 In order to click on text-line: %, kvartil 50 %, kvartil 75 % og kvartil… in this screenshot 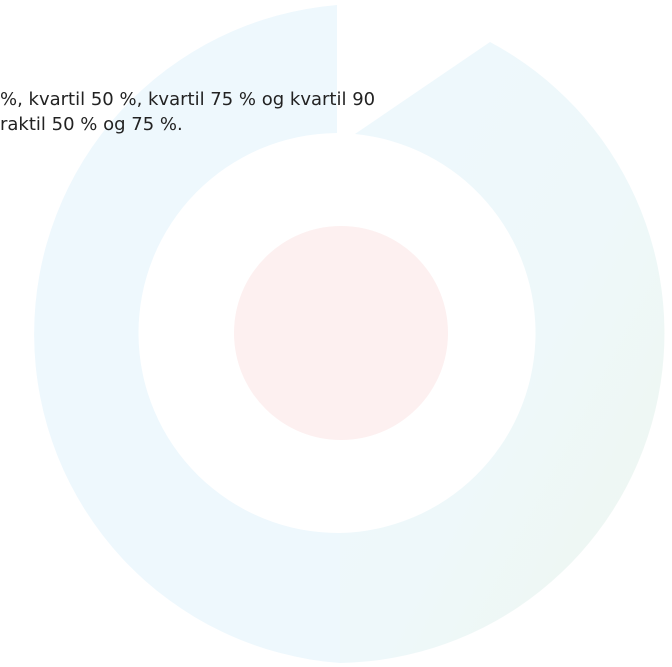, I will do `click(188, 99)`.